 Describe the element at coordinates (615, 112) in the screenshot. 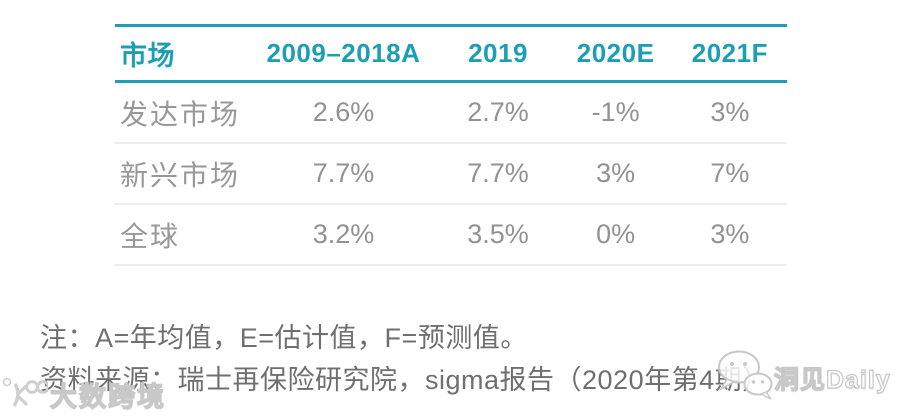

I see `table-cell: -1%` at that location.